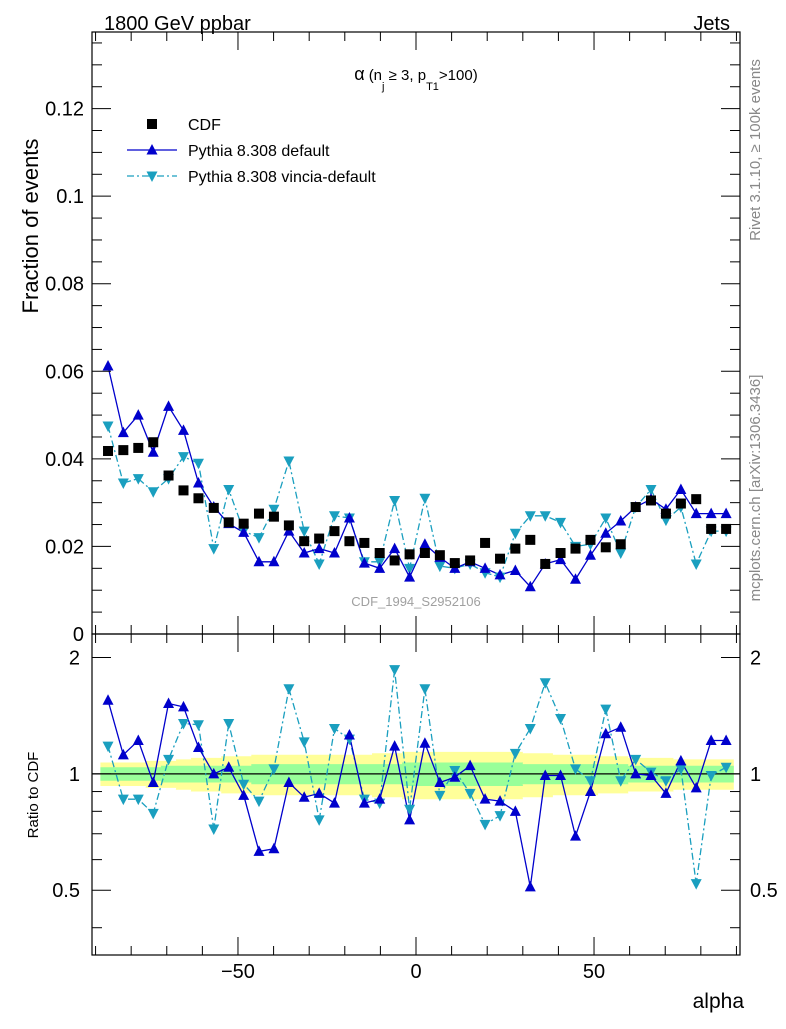 The image size is (786, 1029). Describe the element at coordinates (64, 460) in the screenshot. I see `y-tick-label: 0.04` at that location.